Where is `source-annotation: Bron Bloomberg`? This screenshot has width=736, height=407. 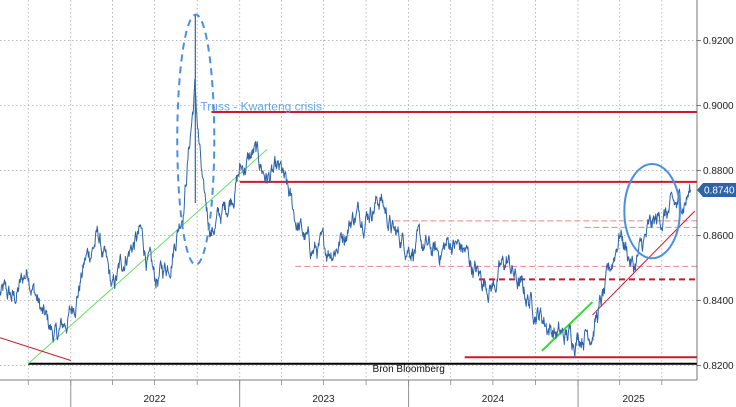 source-annotation: Bron Bloomberg is located at coordinates (409, 369).